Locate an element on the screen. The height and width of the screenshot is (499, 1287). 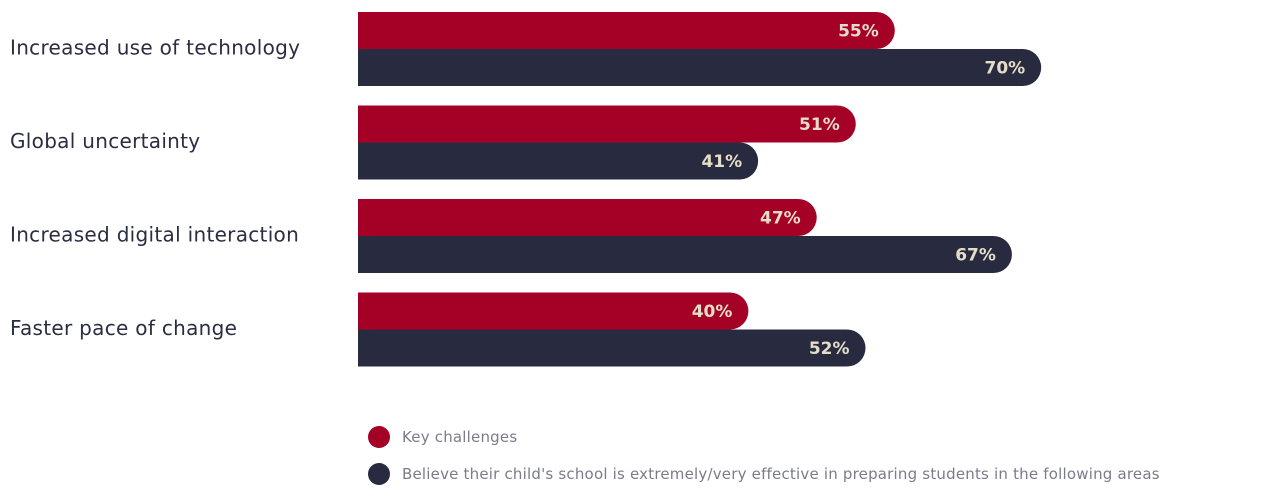
category-label-global-uncertainty: Global uncertainty is located at coordinates (105, 141).